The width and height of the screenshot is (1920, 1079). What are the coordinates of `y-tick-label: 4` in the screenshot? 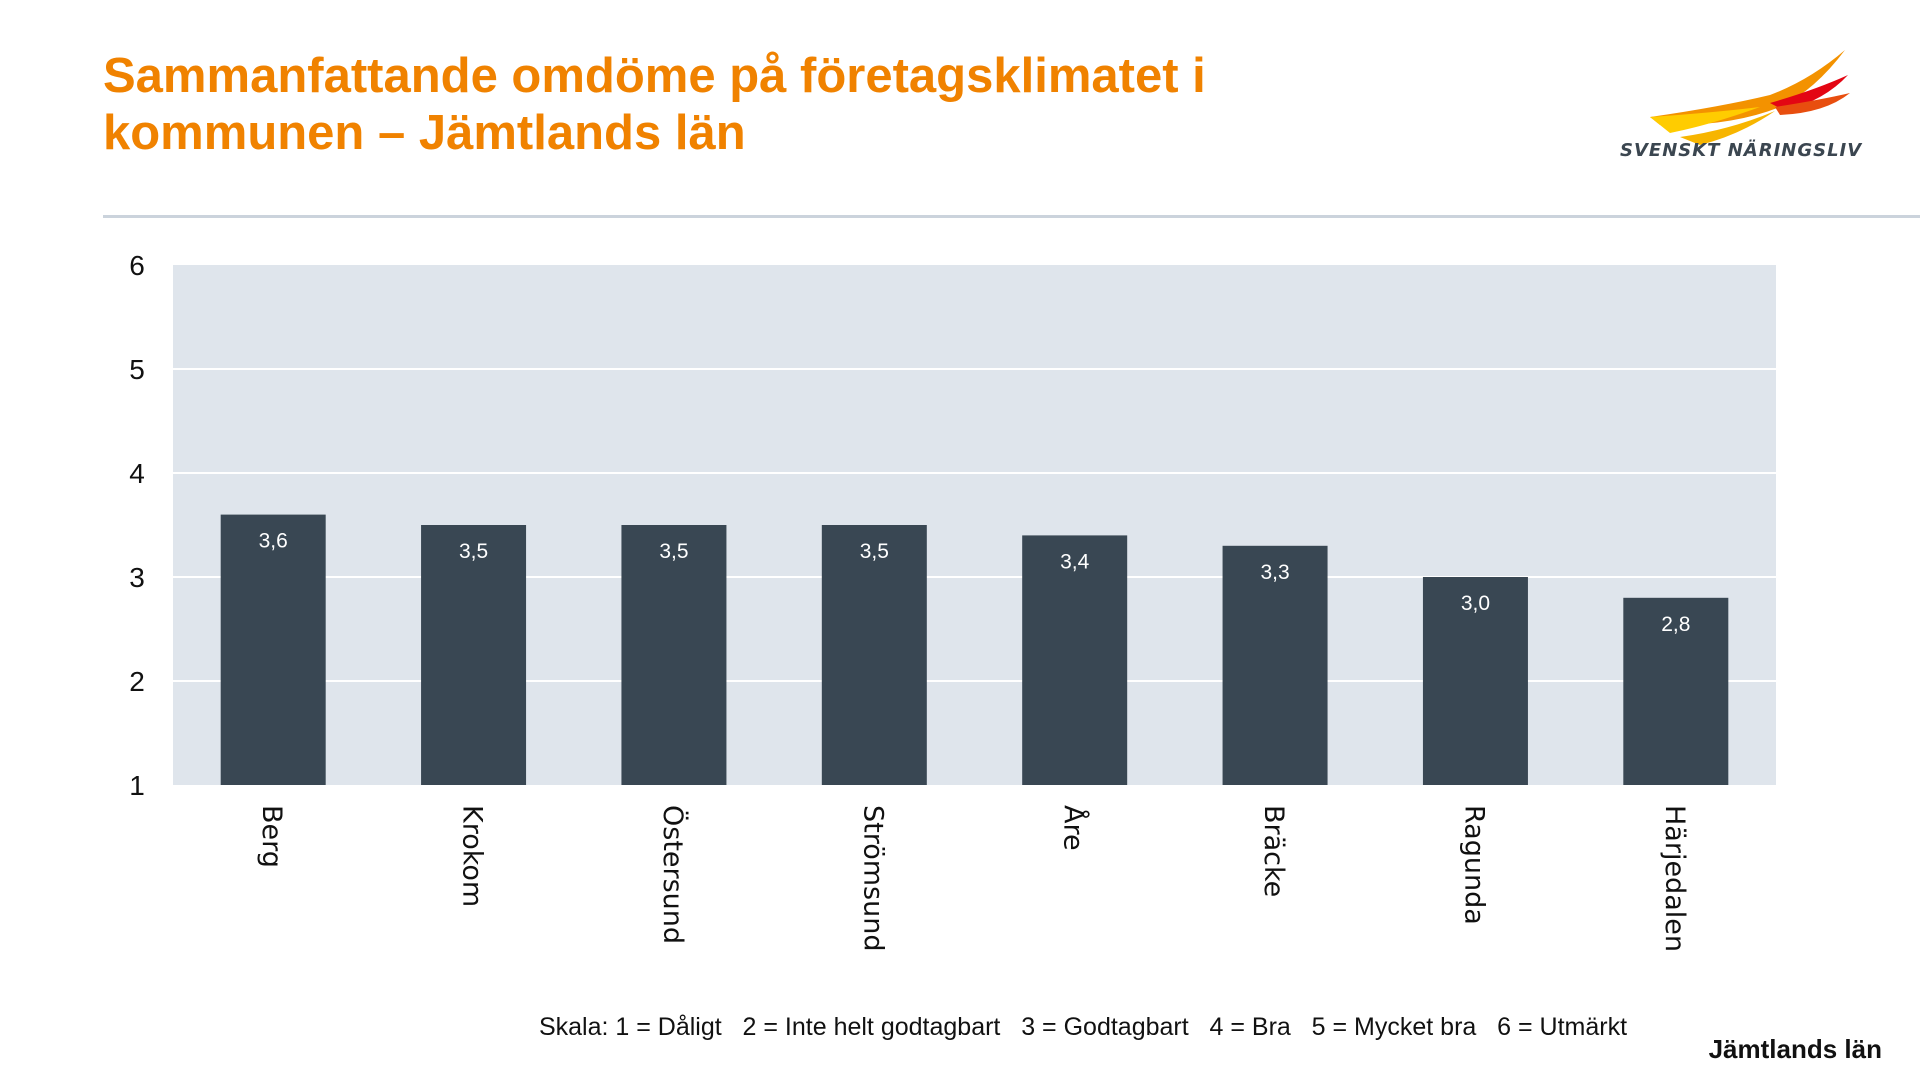 It's located at (137, 473).